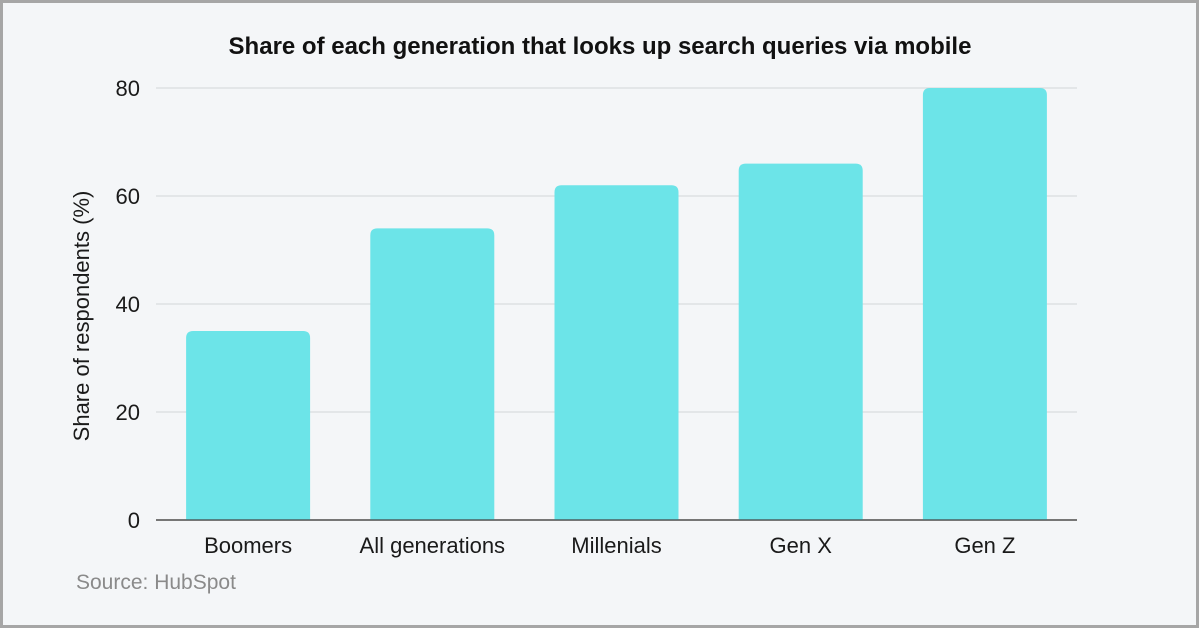  What do you see at coordinates (984, 304) in the screenshot?
I see `bar-gen-z` at bounding box center [984, 304].